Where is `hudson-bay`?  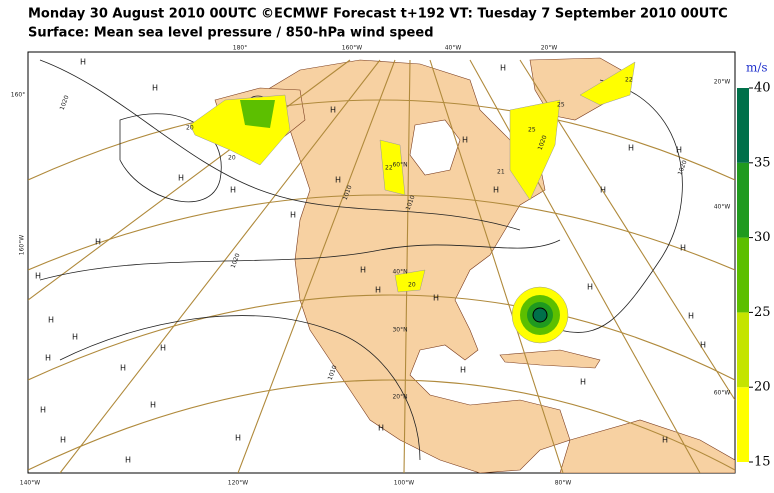
hudson-bay is located at coordinates (435, 147).